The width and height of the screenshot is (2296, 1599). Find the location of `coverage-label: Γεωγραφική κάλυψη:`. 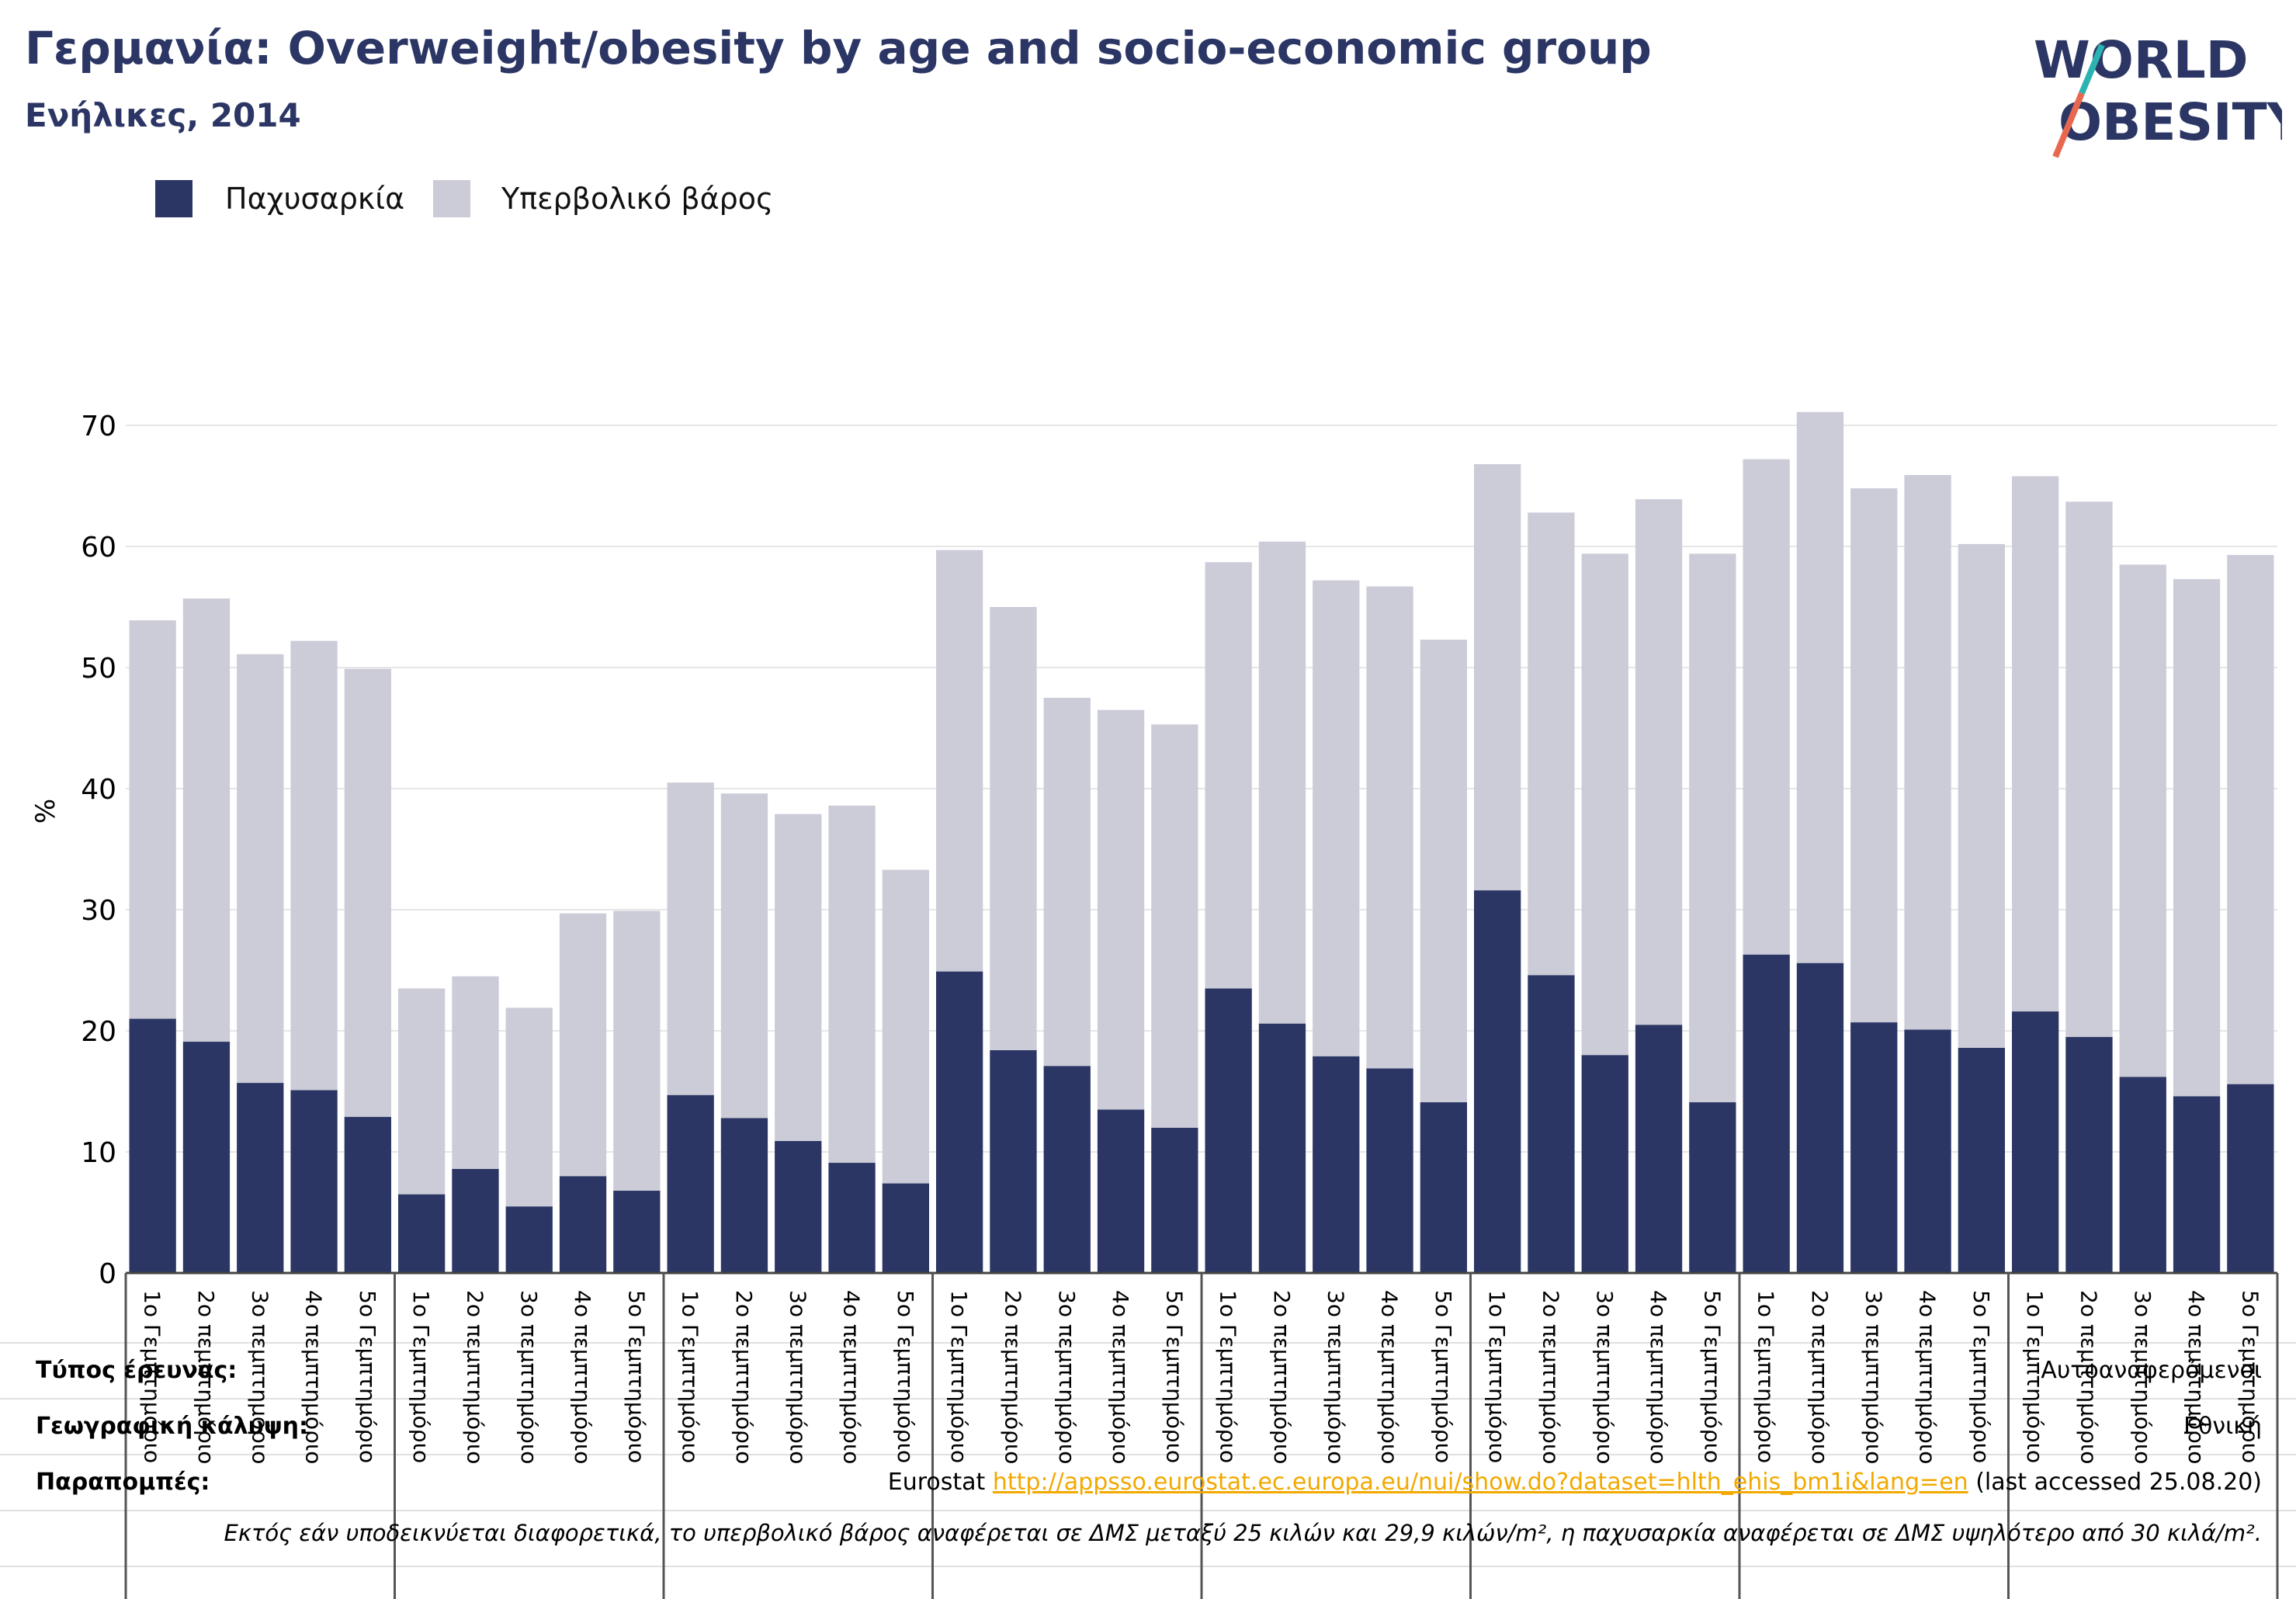

coverage-label: Γεωγραφική κάλυψη: is located at coordinates (172, 1426).